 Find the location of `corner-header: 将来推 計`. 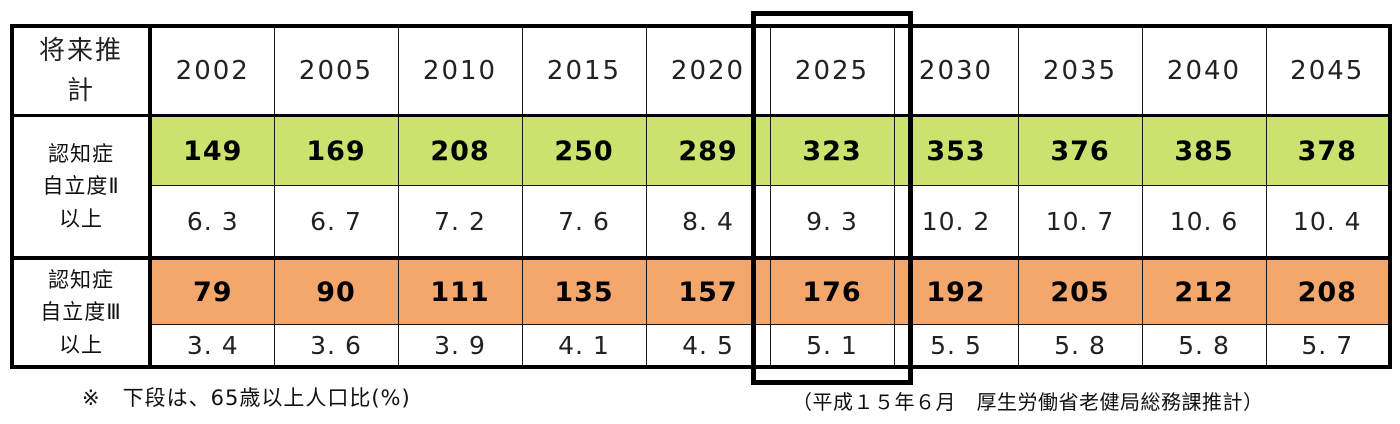

corner-header: 将来推 計 is located at coordinates (81, 71).